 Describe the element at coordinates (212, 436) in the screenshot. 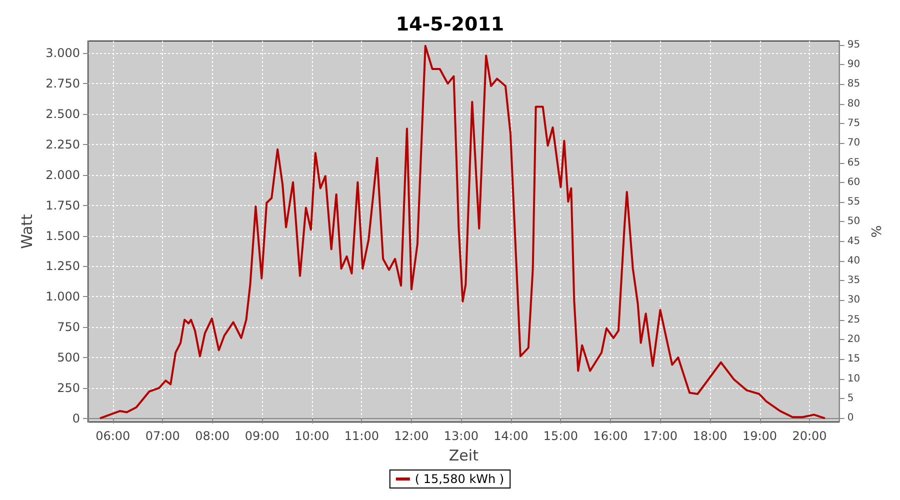

I see `x-tick-label: 08:00` at that location.